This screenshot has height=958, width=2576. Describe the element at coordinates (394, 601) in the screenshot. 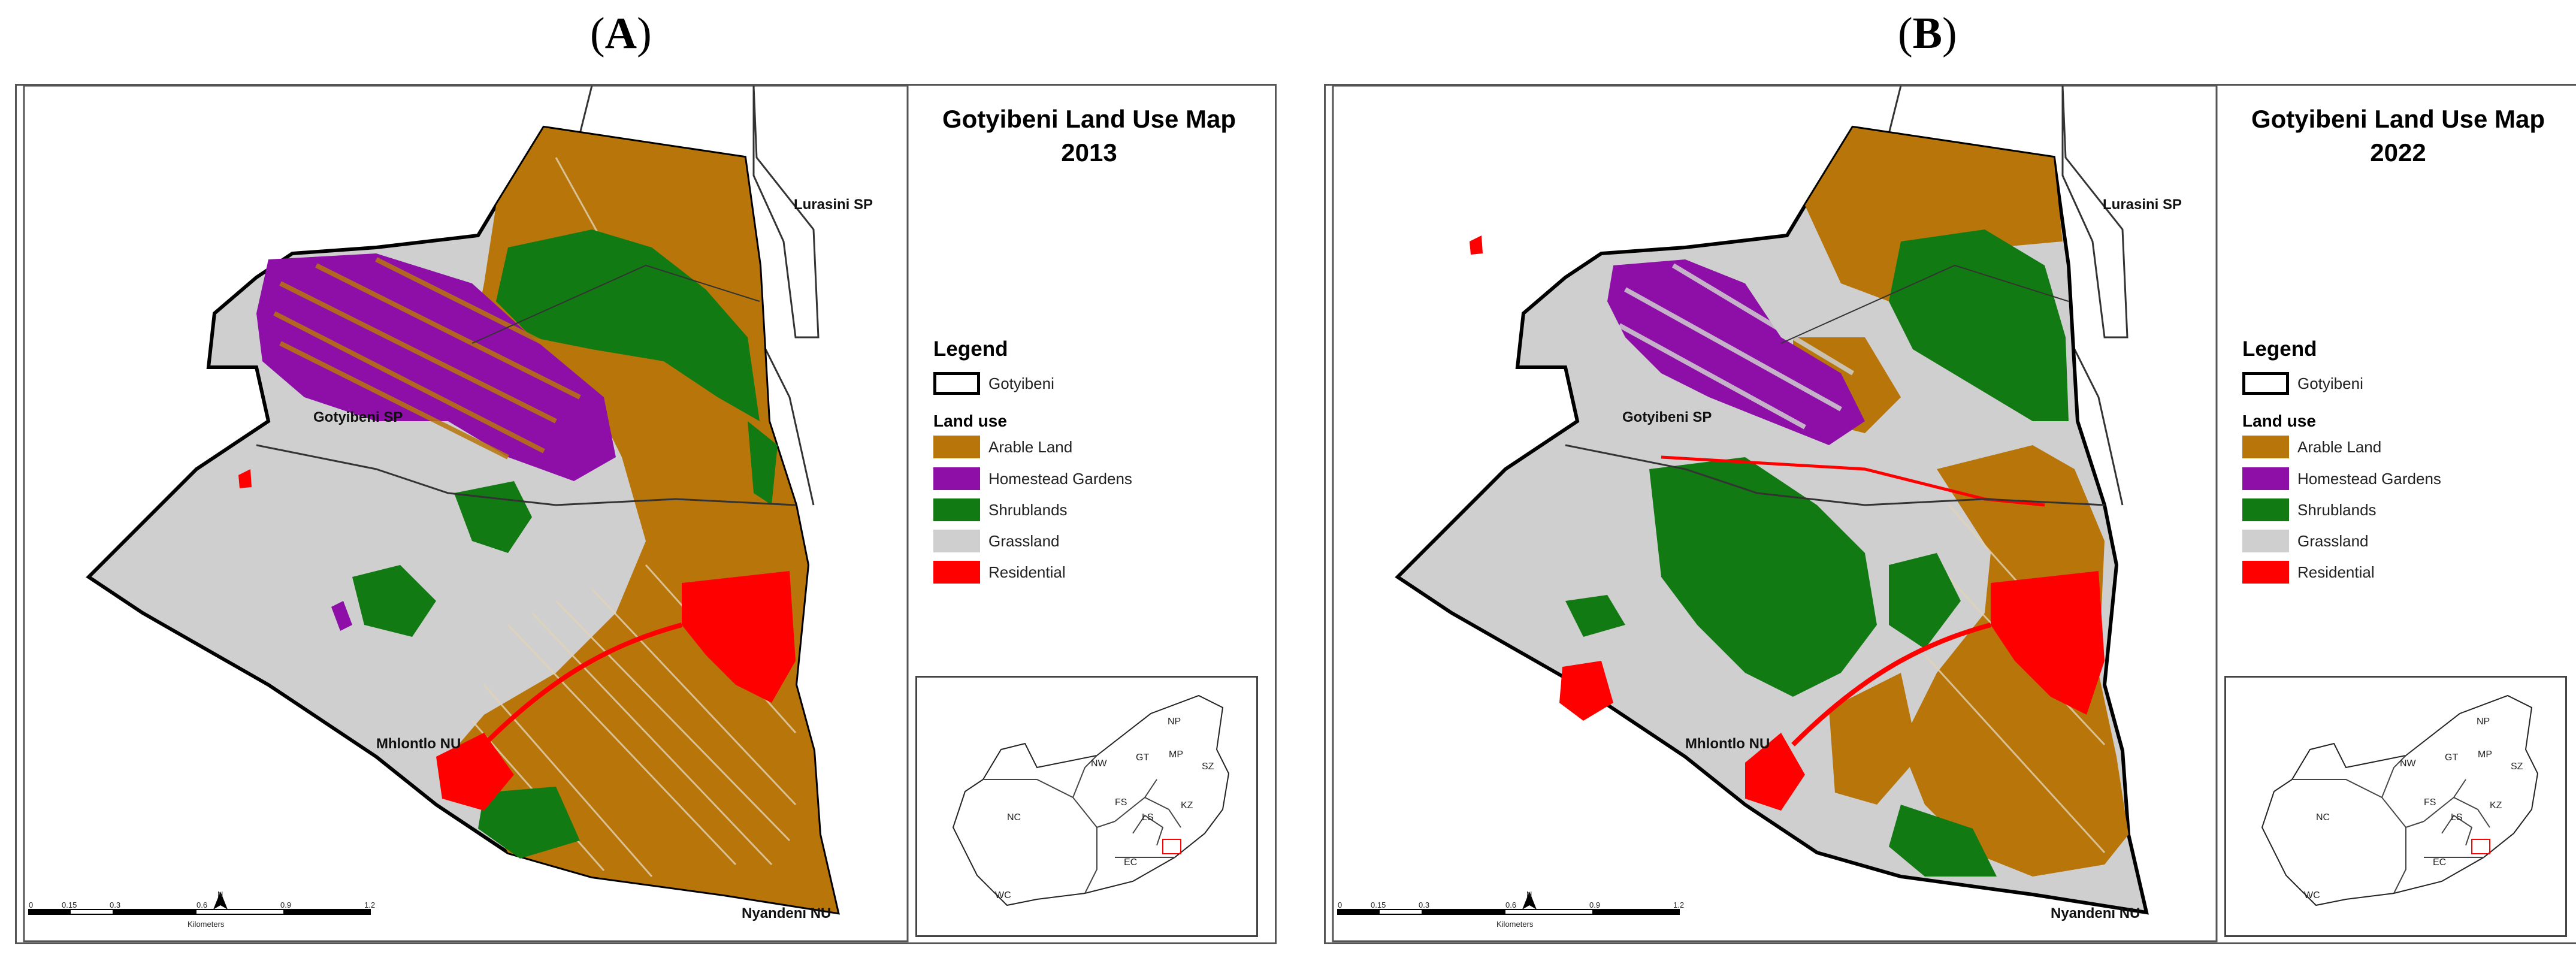

I see `shrubland-west` at that location.